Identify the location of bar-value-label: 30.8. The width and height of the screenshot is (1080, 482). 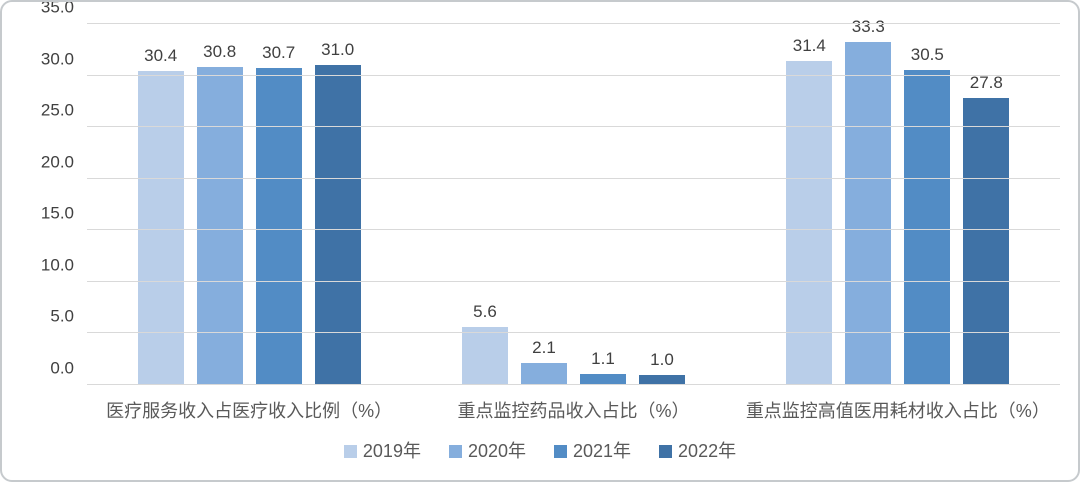
(220, 52).